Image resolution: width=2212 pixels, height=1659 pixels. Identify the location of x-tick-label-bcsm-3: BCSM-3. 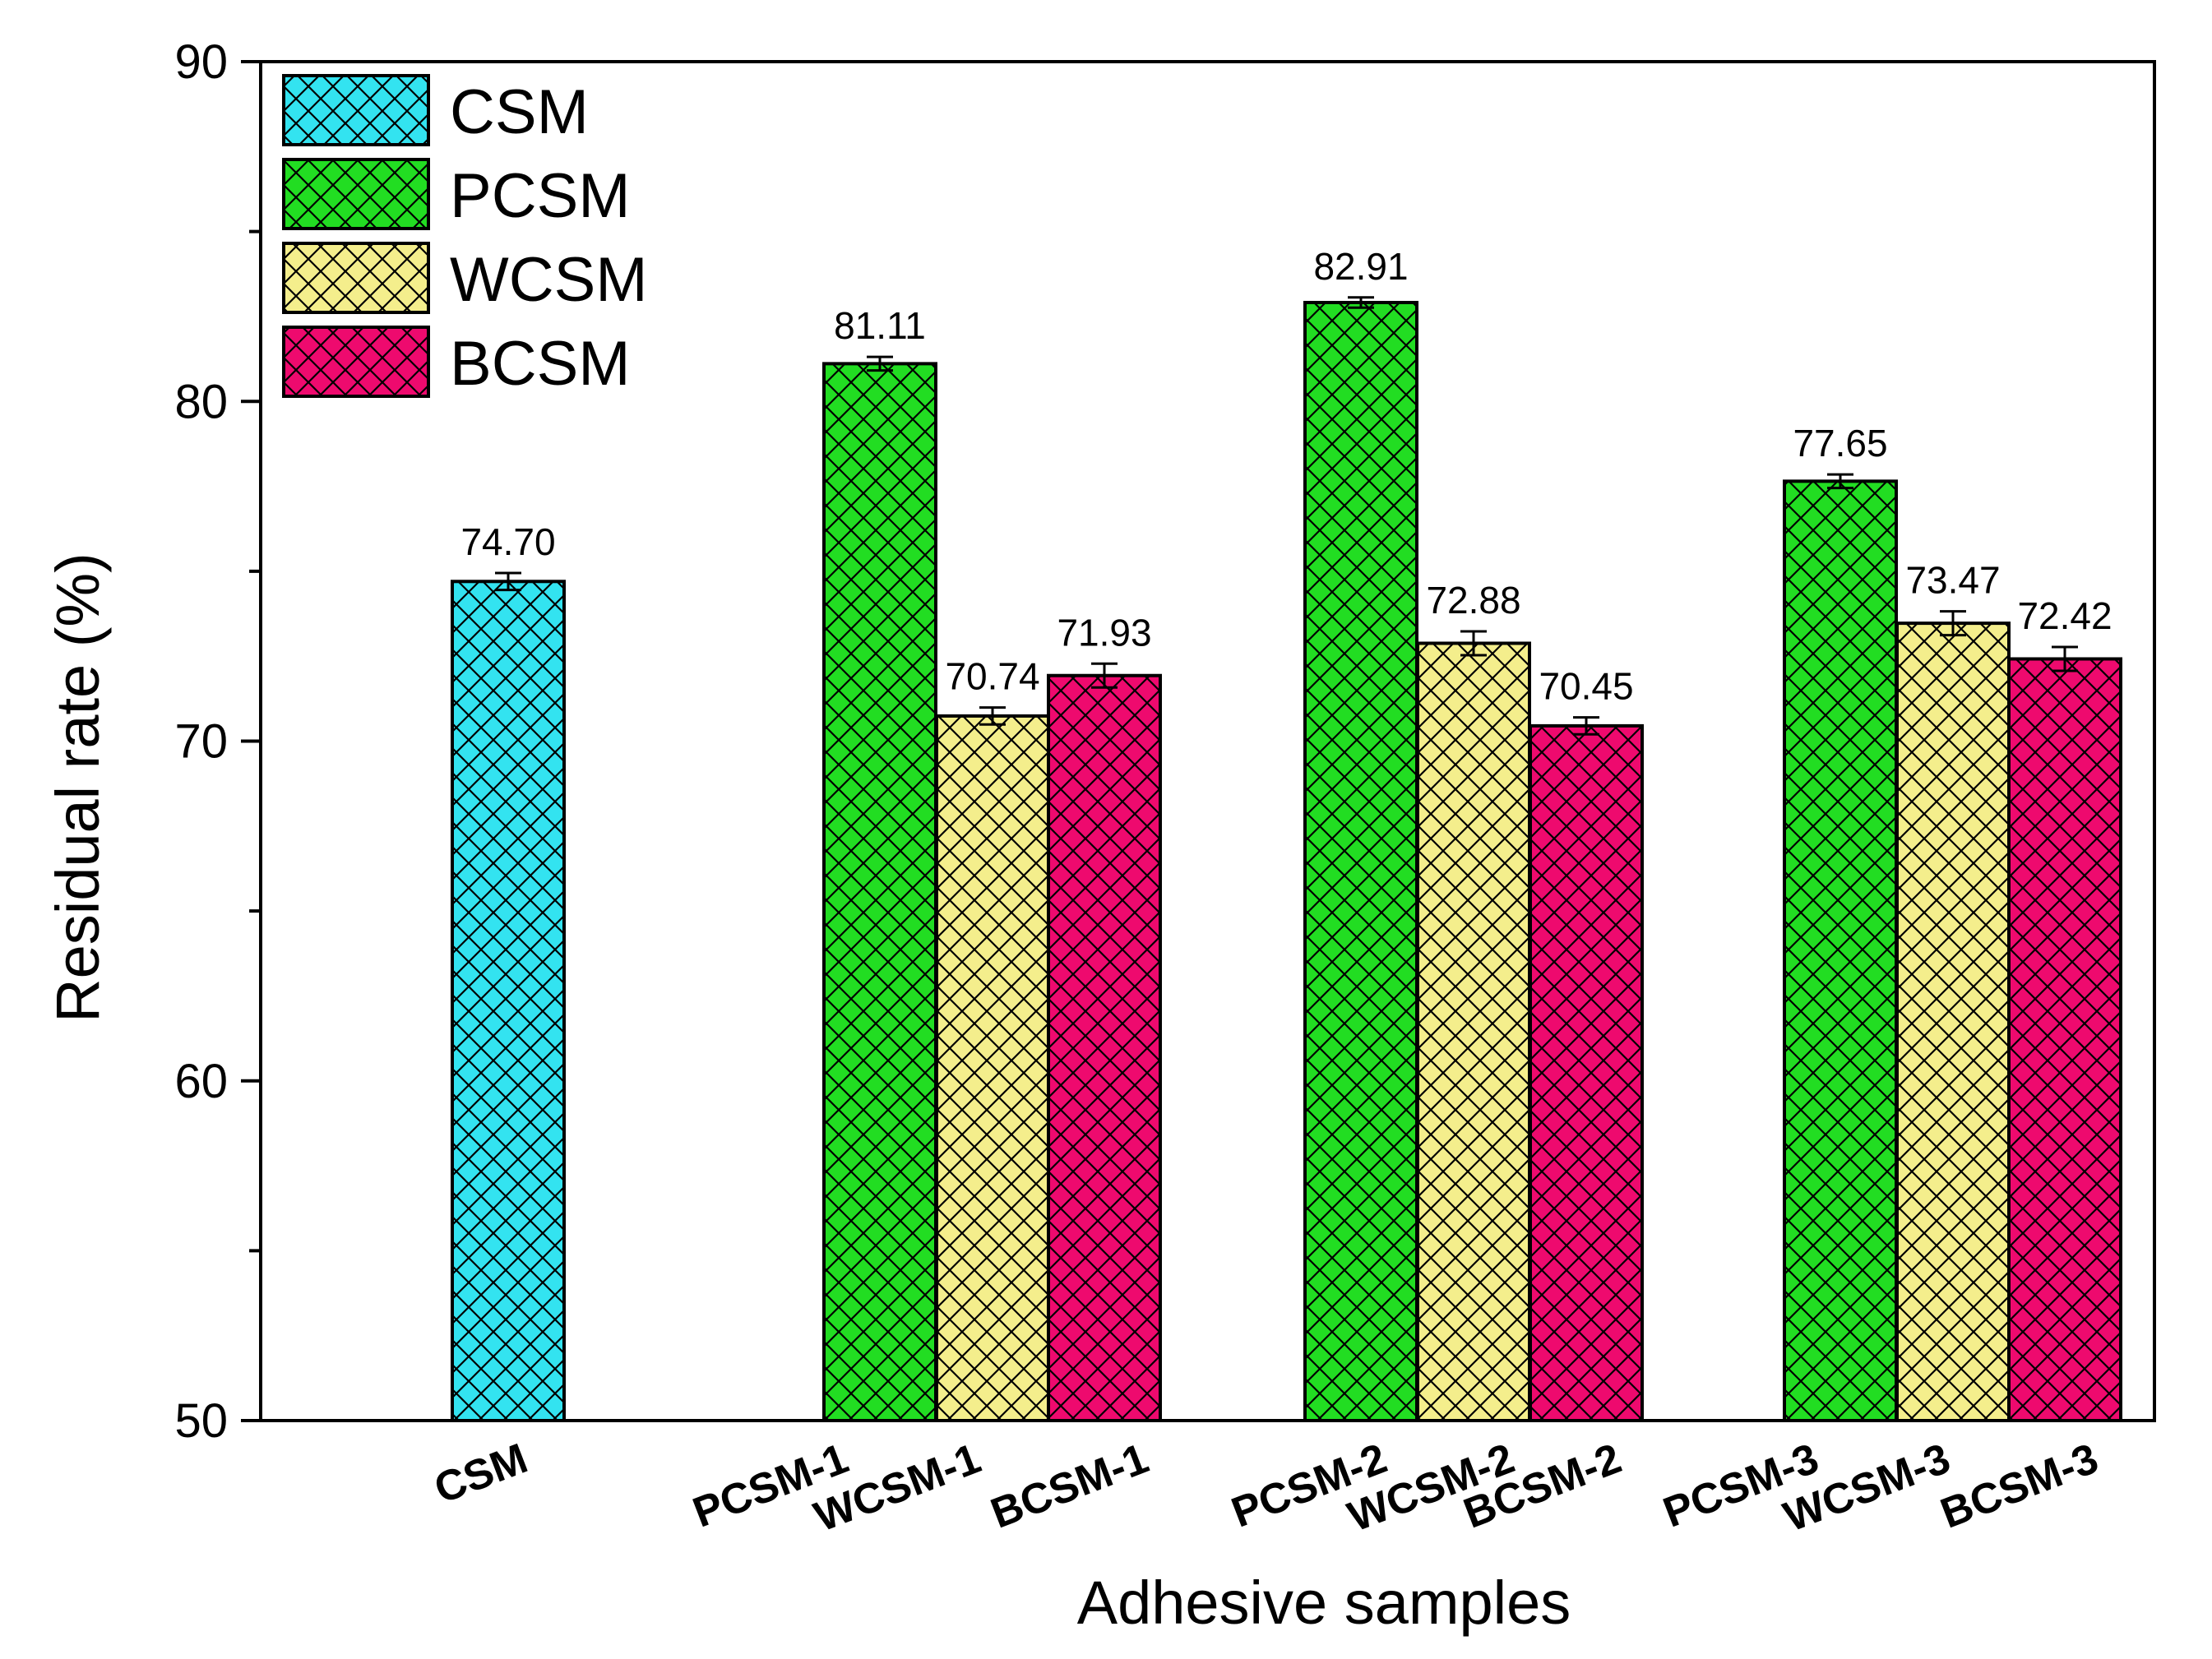
(2019, 1486).